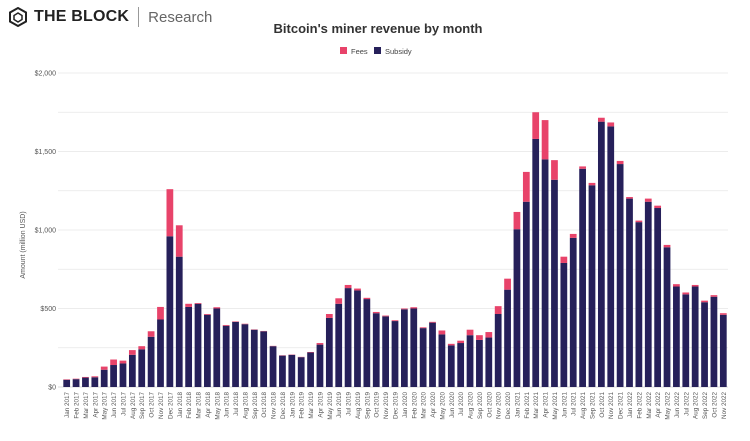  I want to click on legend-fees-label: Fees, so click(359, 51).